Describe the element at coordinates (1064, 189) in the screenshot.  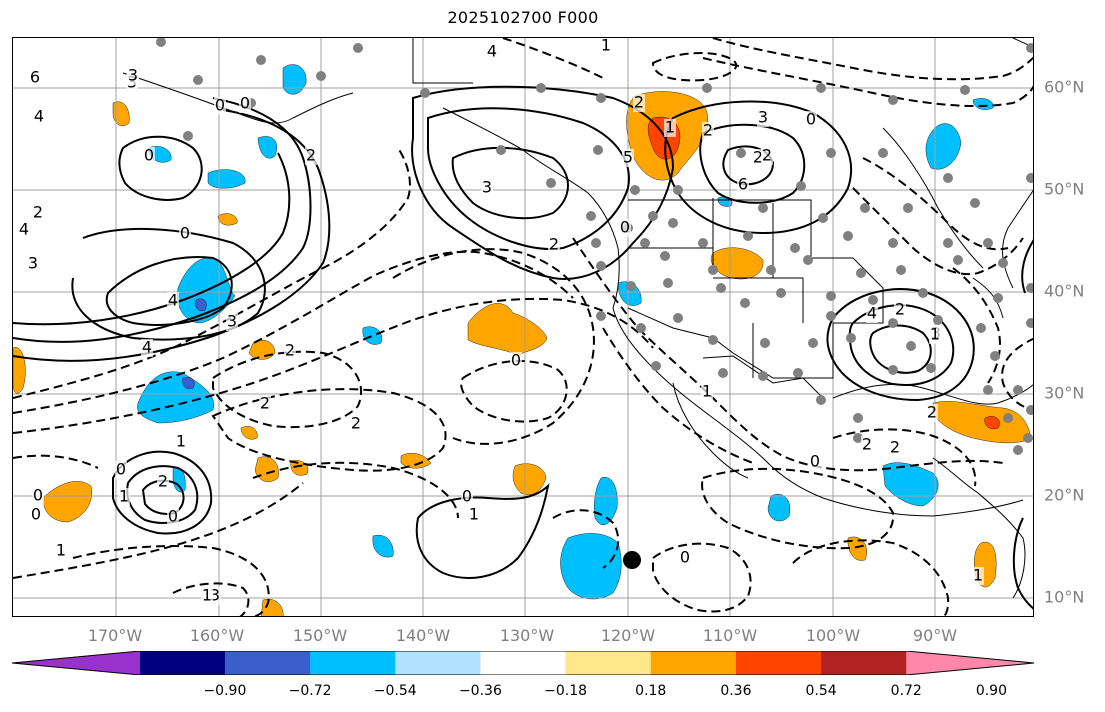
I see `latitude-label: 50°N` at that location.